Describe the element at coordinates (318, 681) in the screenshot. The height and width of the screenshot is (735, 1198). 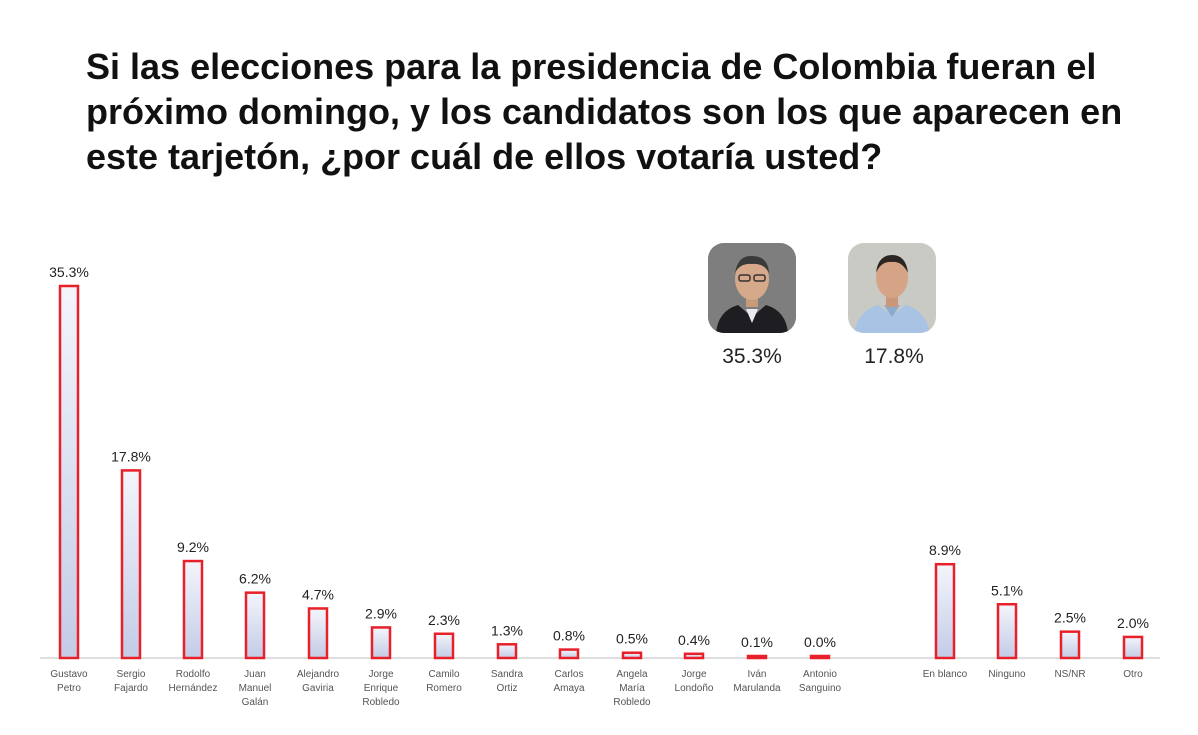
I see `category-label: Alejandro Gaviria` at that location.